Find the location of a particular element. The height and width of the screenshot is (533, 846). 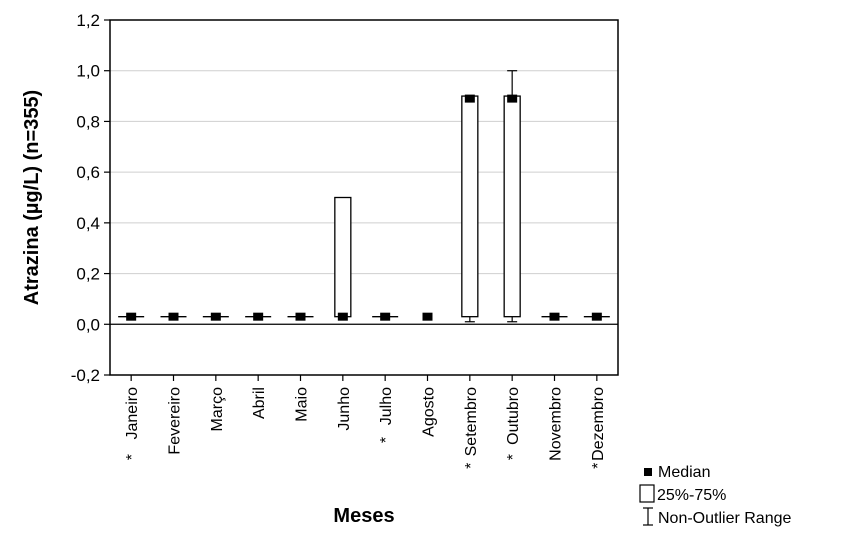

legend-box-label: 25%-75% is located at coordinates (691, 495).